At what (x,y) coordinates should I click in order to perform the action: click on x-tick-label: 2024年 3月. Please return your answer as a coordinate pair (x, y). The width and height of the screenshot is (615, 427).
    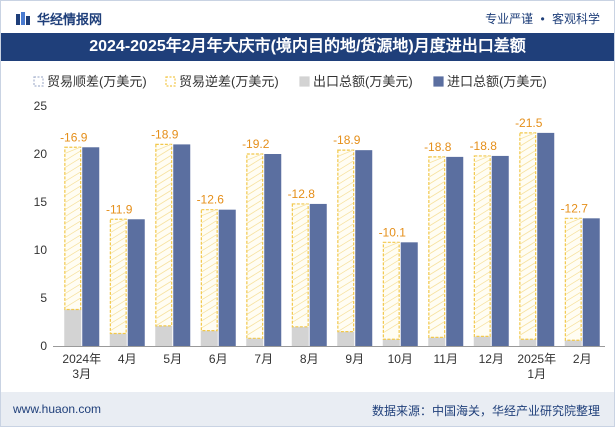
    Looking at the image, I should click on (81, 366).